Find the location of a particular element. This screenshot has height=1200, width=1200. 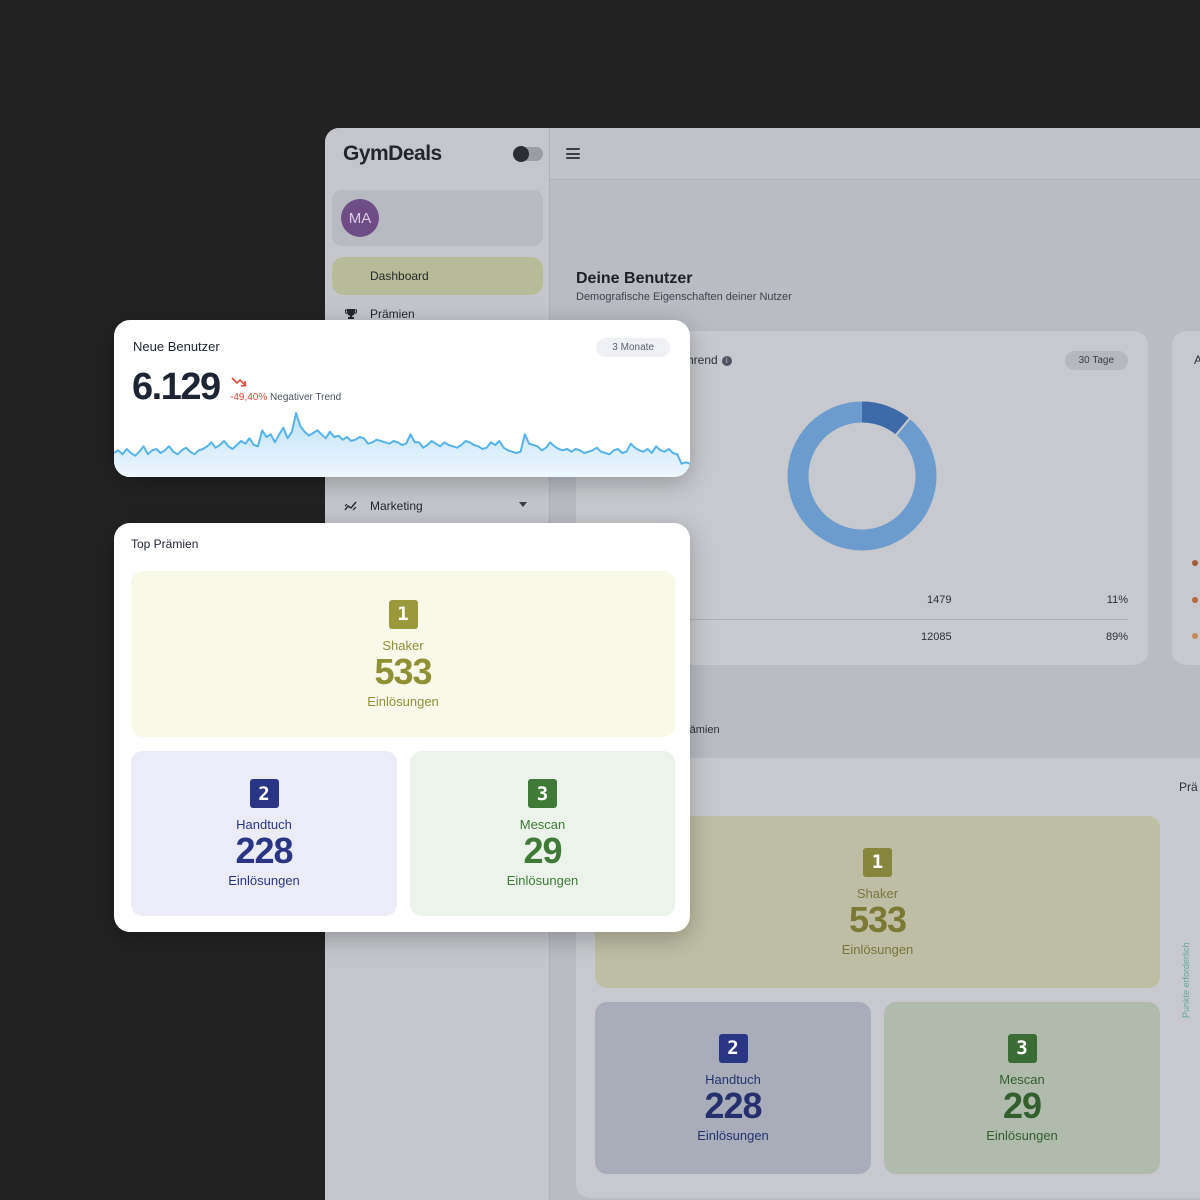

donut-ring is located at coordinates (862, 476).